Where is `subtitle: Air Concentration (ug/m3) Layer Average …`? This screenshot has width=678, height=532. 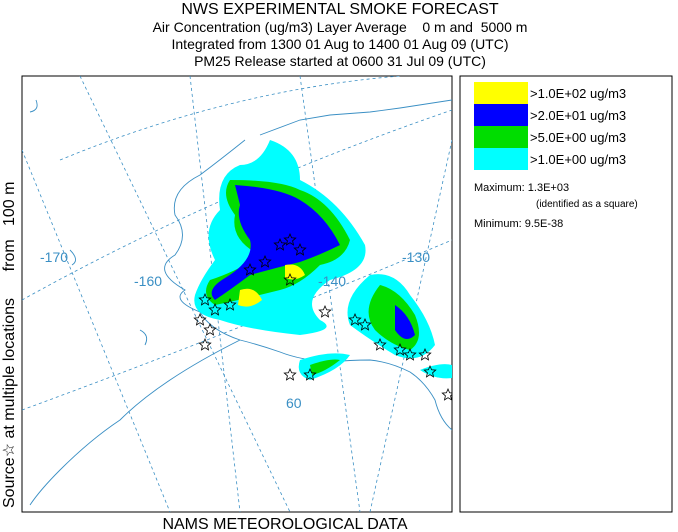
subtitle: Air Concentration (ug/m3) Layer Average … is located at coordinates (340, 27).